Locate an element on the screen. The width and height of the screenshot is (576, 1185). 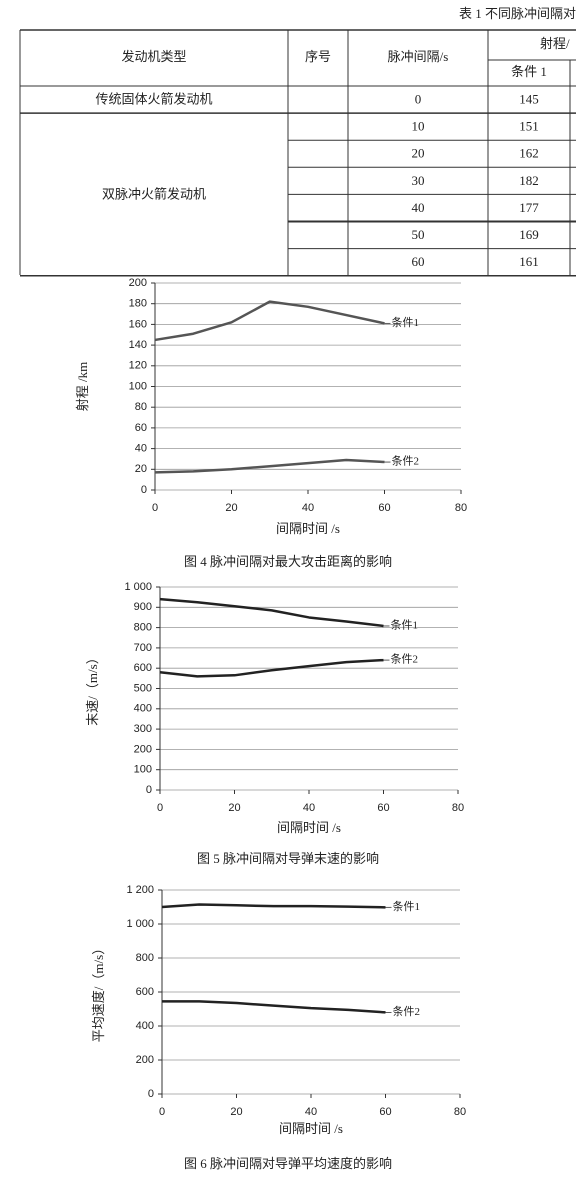
header-cell: 条件 1 is located at coordinates (529, 71).